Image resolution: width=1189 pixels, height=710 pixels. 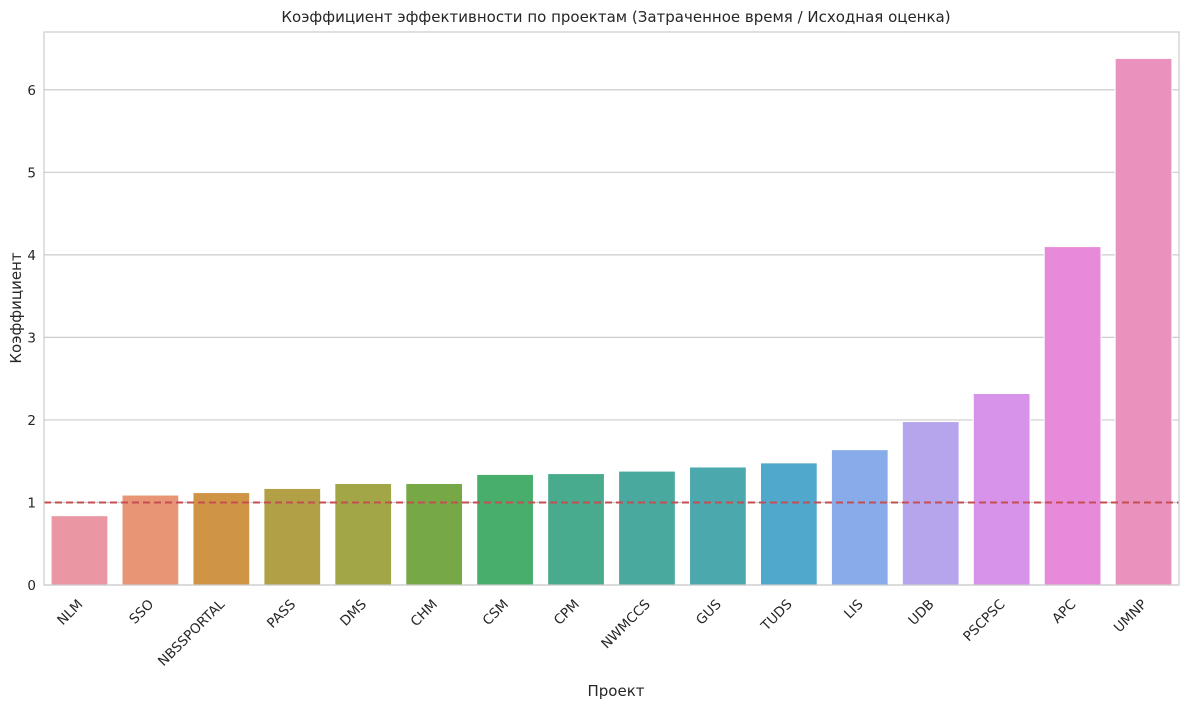 What do you see at coordinates (281, 614) in the screenshot?
I see `x-tick-label: PASS` at bounding box center [281, 614].